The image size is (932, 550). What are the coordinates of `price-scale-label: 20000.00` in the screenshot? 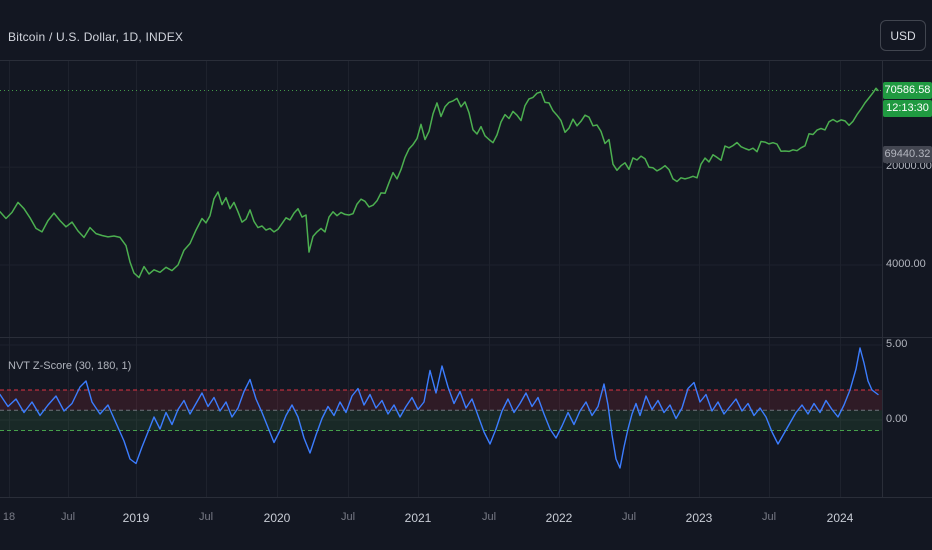 It's located at (909, 166).